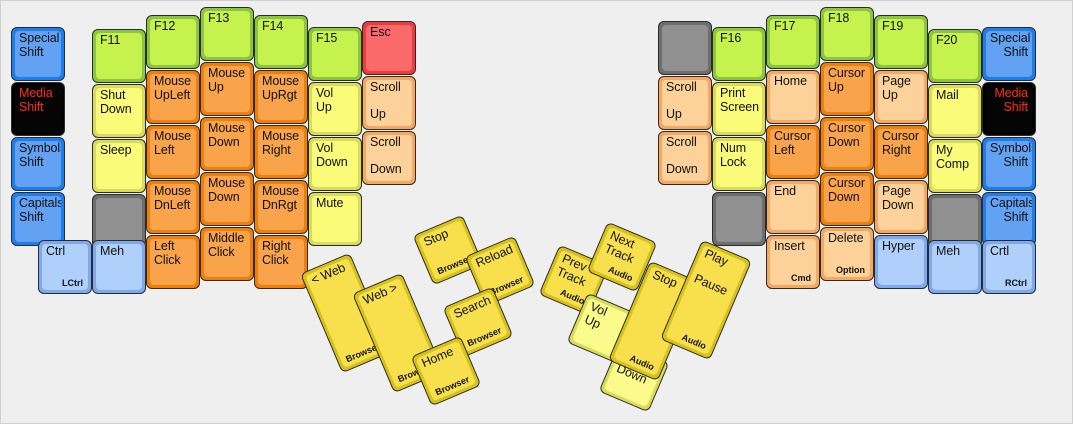 The width and height of the screenshot is (1073, 424). I want to click on key-cap: Mail, so click(955, 111).